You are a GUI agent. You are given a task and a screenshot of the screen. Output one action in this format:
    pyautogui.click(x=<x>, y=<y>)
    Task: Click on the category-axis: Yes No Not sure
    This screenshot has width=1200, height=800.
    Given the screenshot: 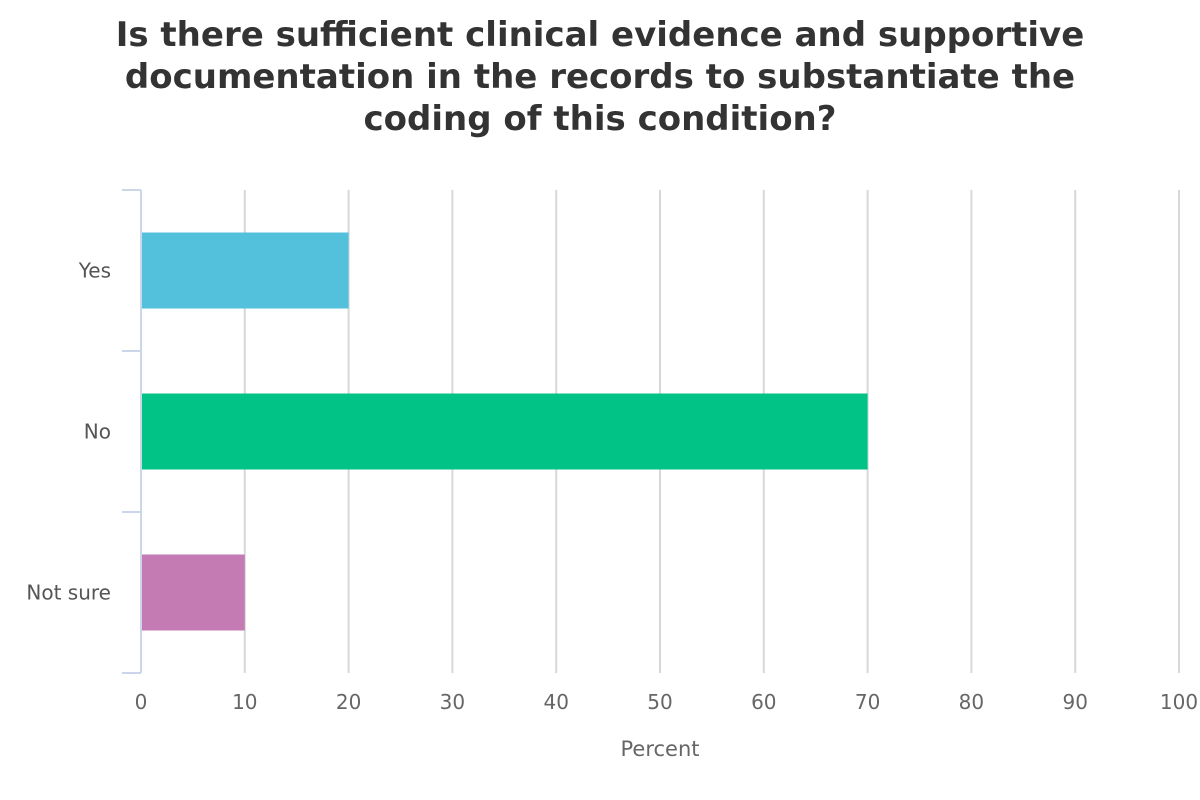 What is the action you would take?
    pyautogui.click(x=84, y=431)
    